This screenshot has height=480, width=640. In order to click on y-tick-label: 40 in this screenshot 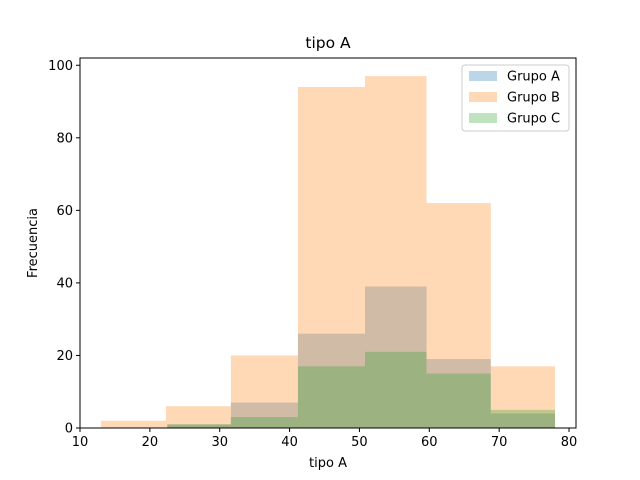, I will do `click(64, 283)`.